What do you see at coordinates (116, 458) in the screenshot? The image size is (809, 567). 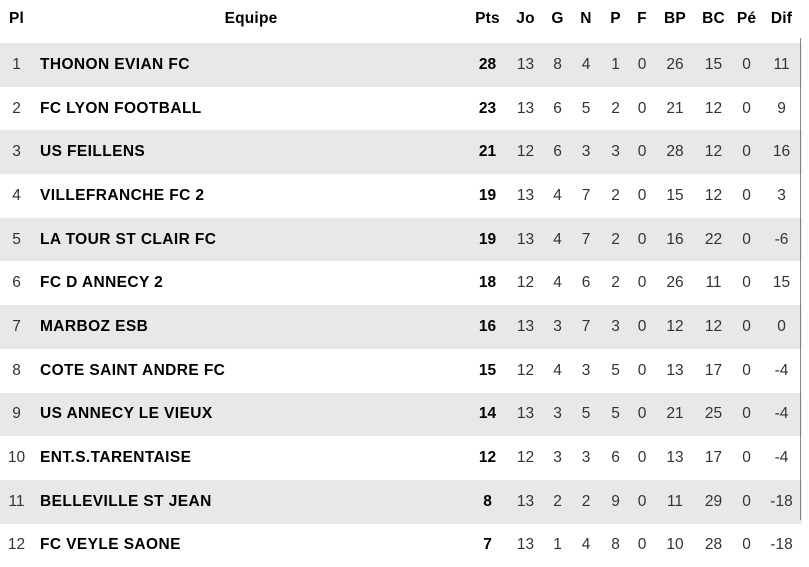 I see `team-name-cell: ENT.S.TARENTAISE` at bounding box center [116, 458].